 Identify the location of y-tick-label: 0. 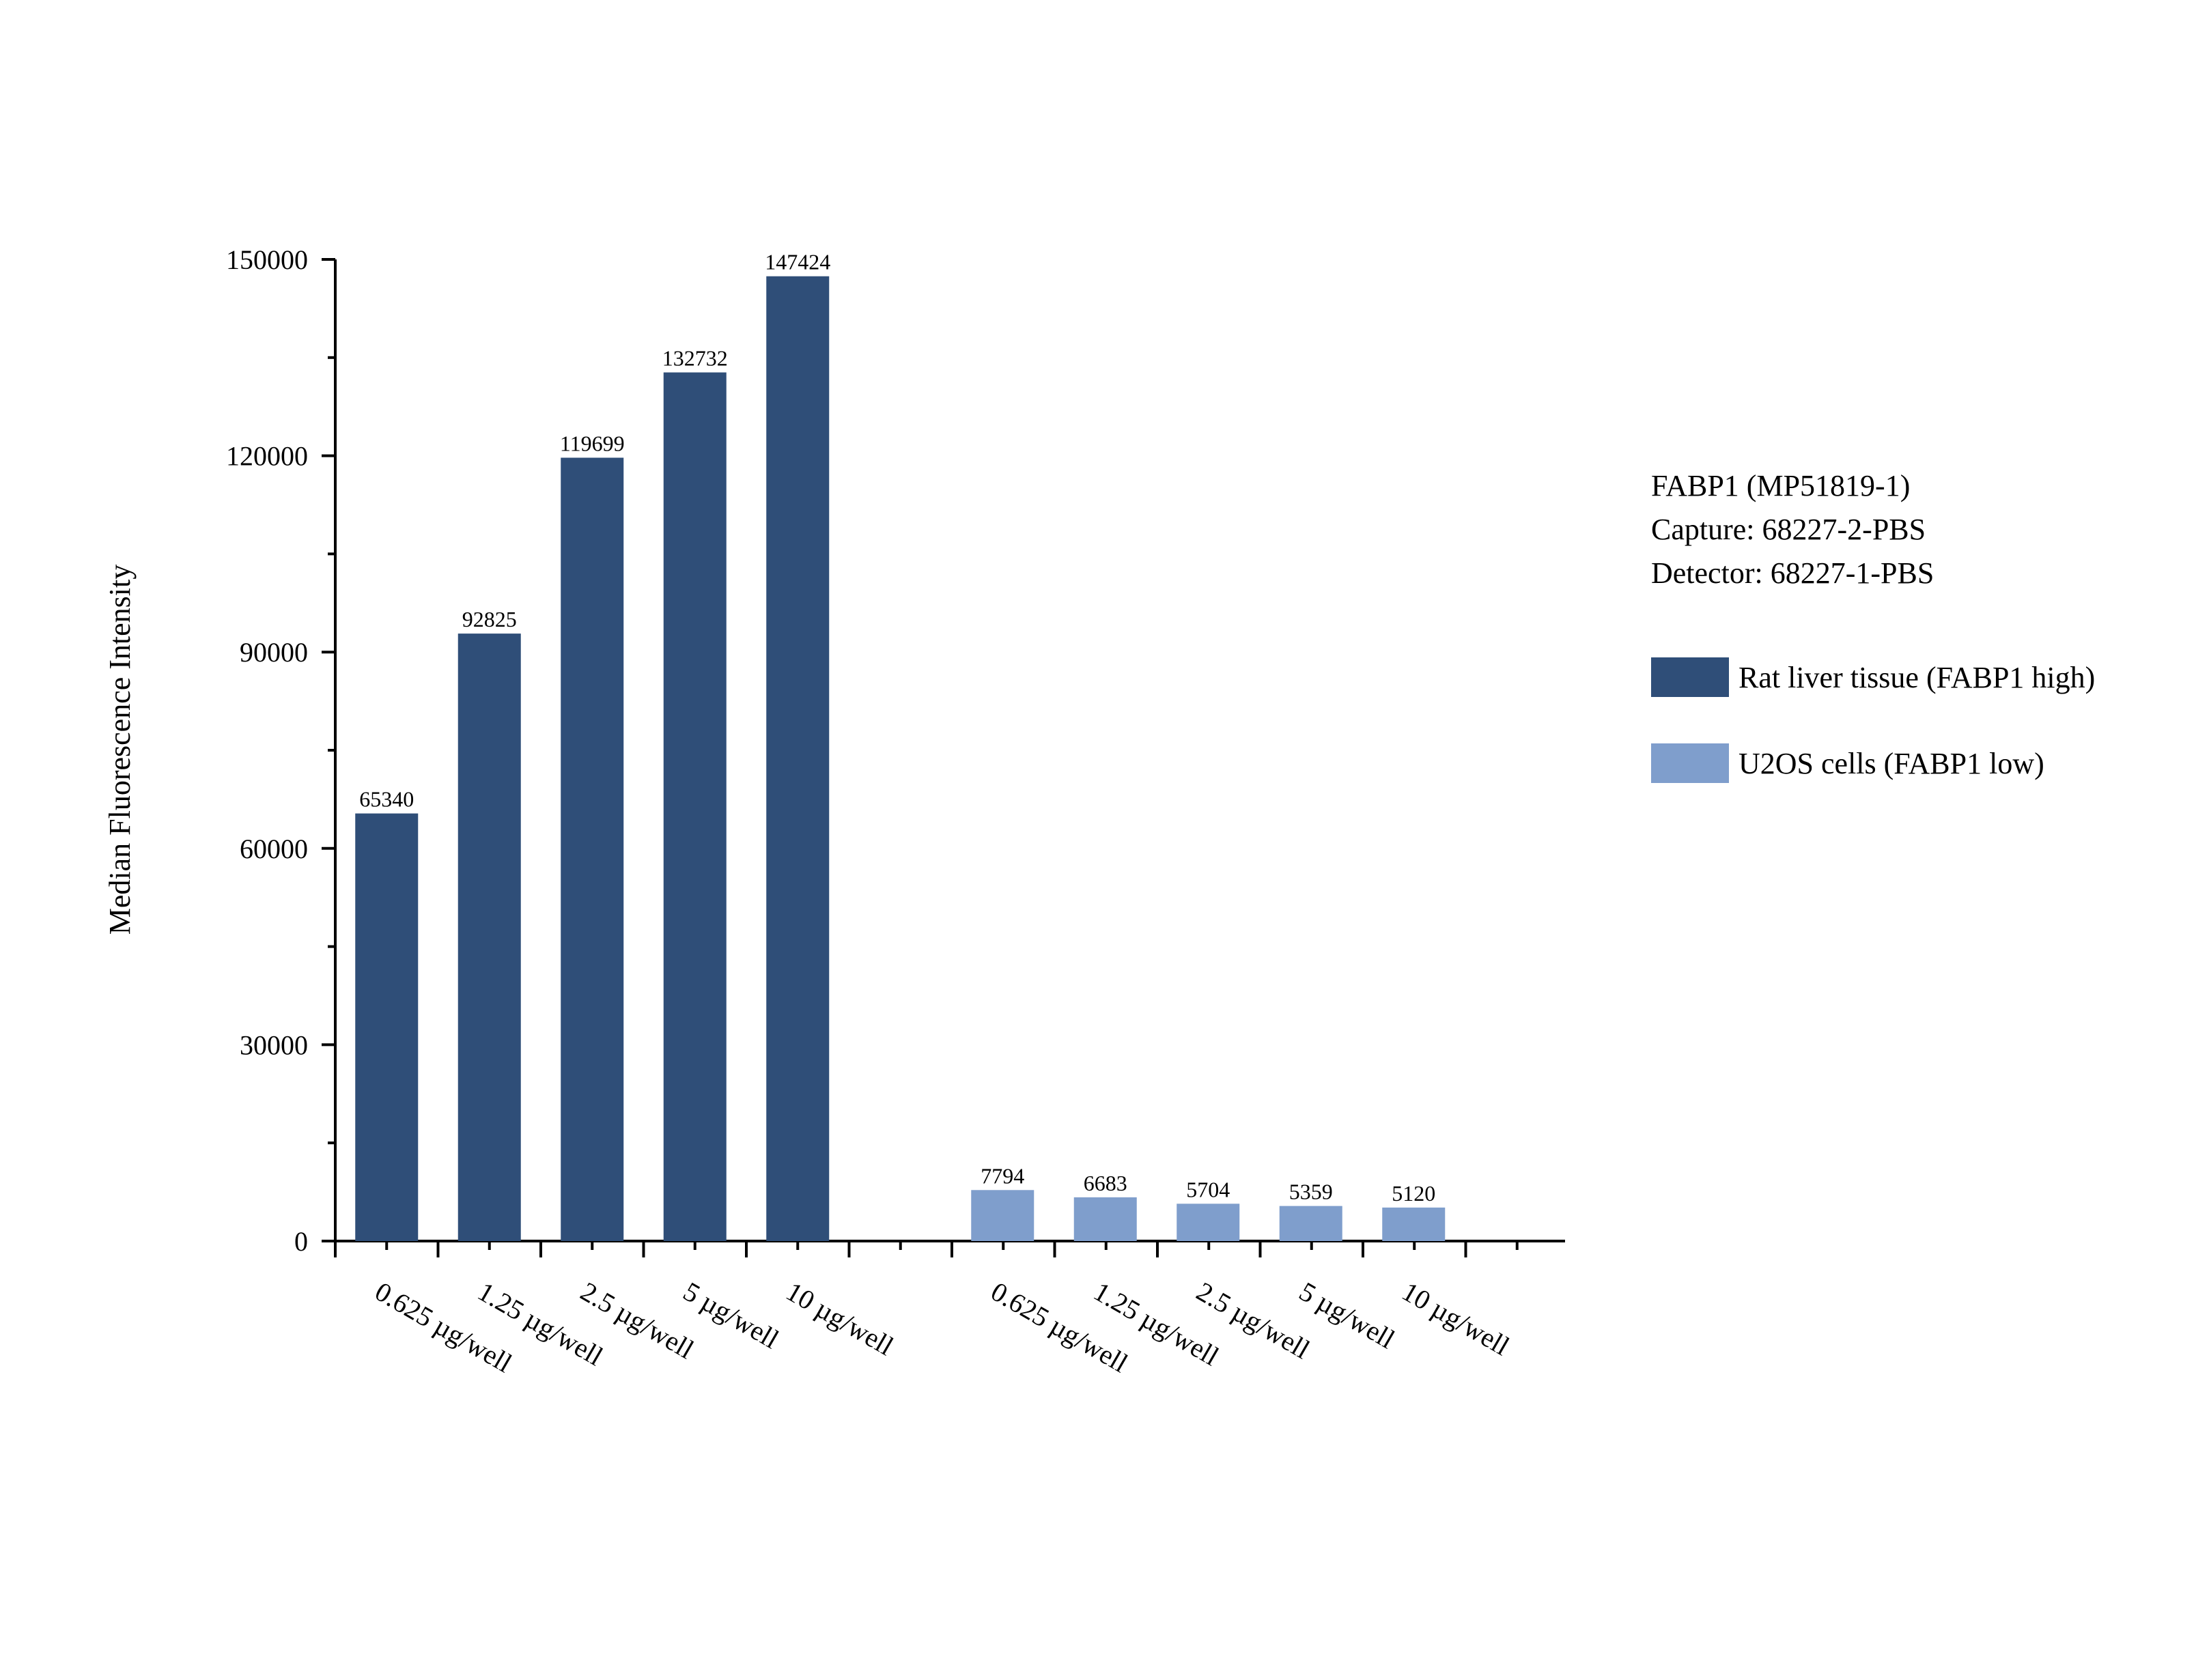
(301, 1241).